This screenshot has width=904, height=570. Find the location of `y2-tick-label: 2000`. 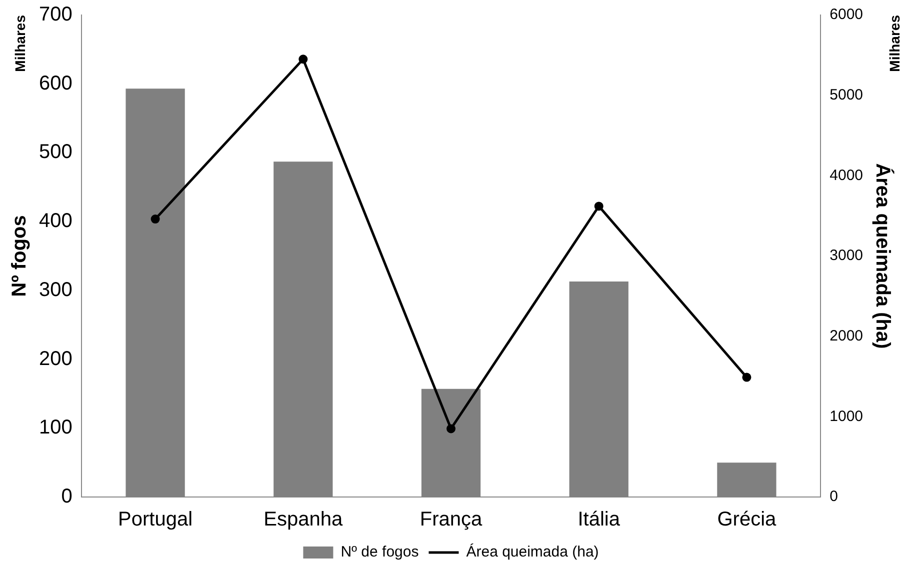

y2-tick-label: 2000 is located at coordinates (847, 335).